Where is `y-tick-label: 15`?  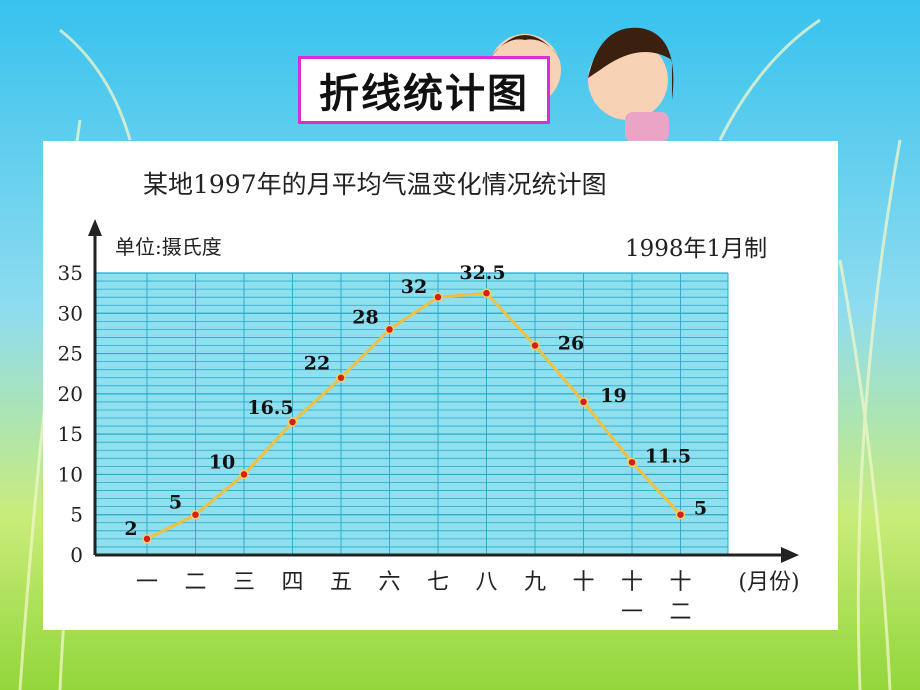 y-tick-label: 15 is located at coordinates (70, 434).